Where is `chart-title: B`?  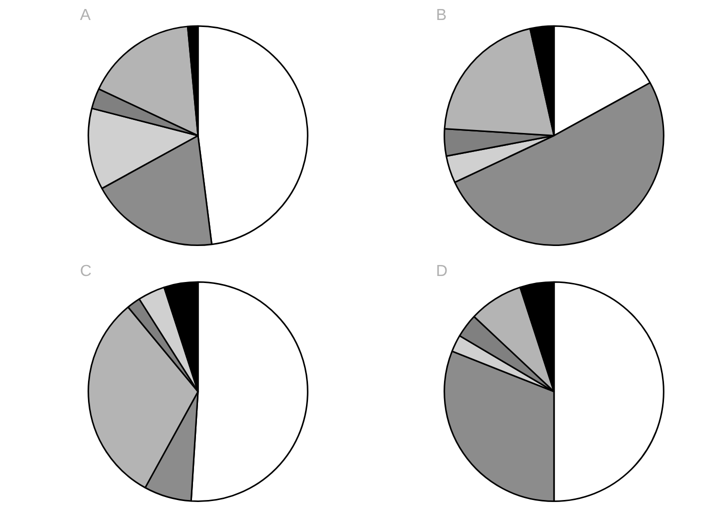
chart-title: B is located at coordinates (441, 15).